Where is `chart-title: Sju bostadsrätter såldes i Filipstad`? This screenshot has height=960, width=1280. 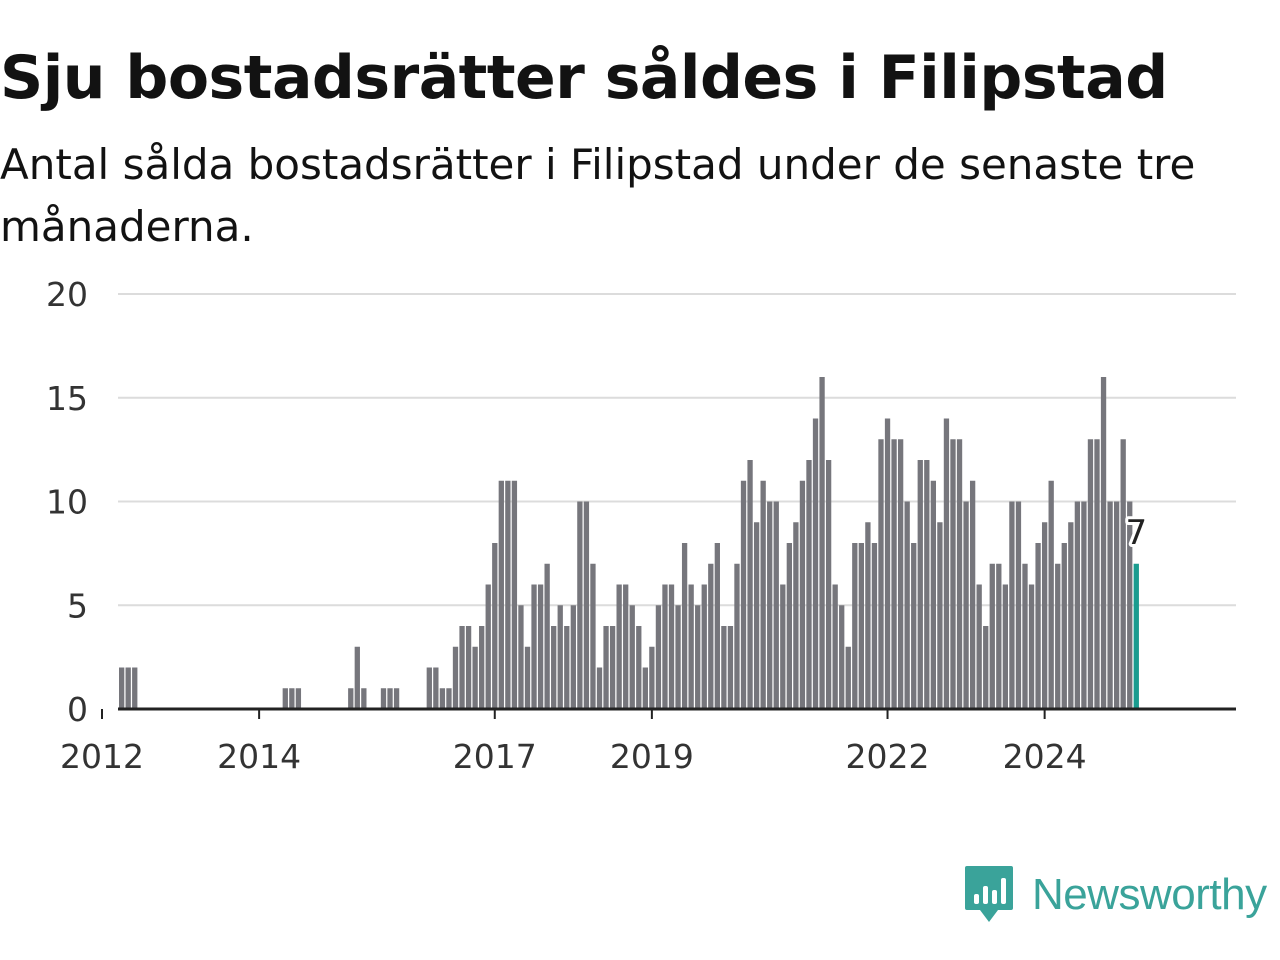
chart-title: Sju bostadsrätter såldes i Filipstad is located at coordinates (584, 78).